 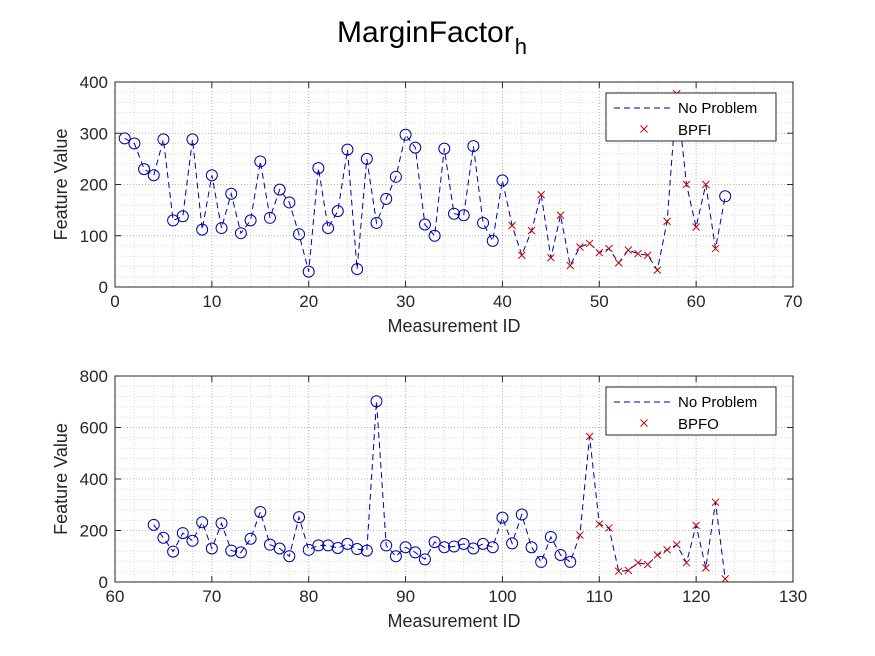 I want to click on x-tick-label: 20, so click(x=308, y=301).